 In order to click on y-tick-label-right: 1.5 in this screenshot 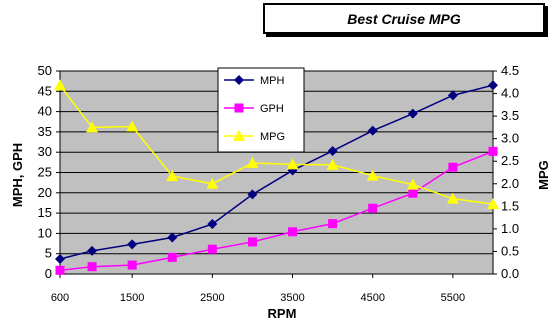, I will do `click(510, 205)`.